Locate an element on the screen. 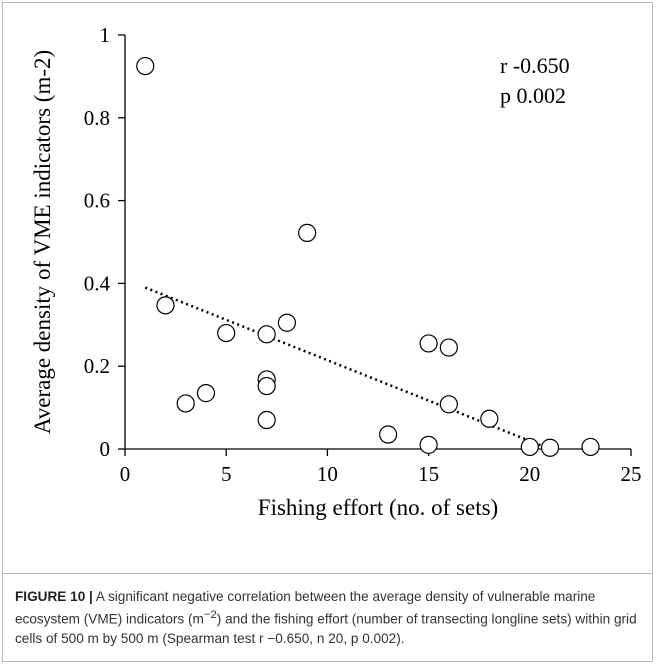 This screenshot has height=666, width=657. y-tick-label: 0.6 is located at coordinates (97, 201).